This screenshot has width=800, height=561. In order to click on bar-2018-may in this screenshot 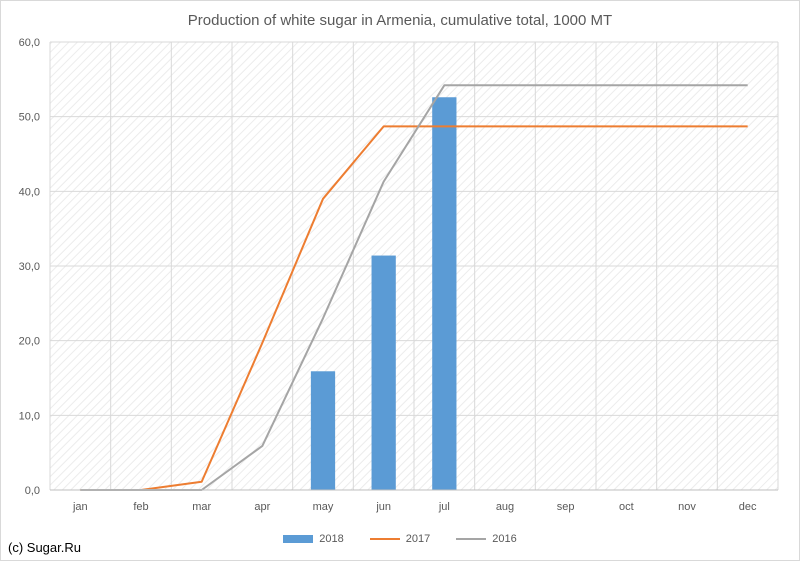, I will do `click(323, 430)`.